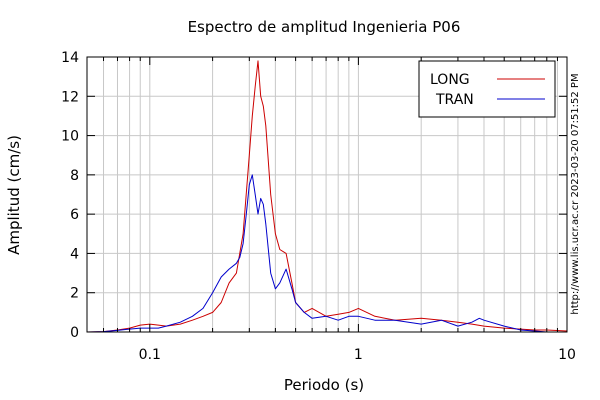  I want to click on y-tick-label: 12, so click(70, 97).